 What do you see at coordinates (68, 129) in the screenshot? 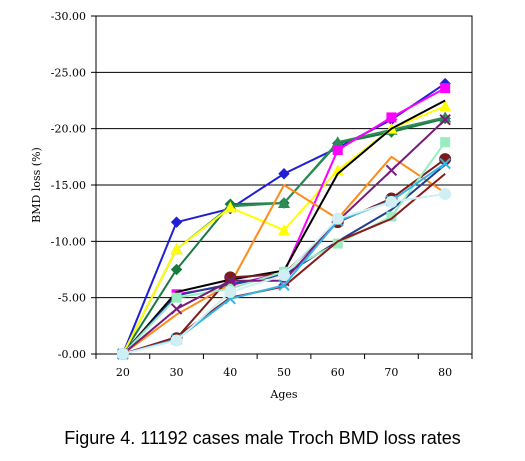
I see `y-tick-label: -20.00` at bounding box center [68, 129].